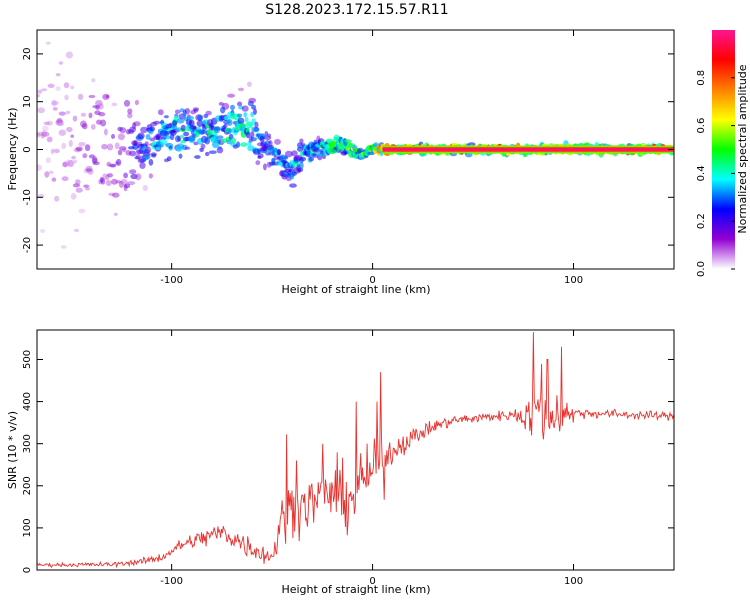  I want to click on spectrogram-x-tick-label: -100, so click(171, 280).